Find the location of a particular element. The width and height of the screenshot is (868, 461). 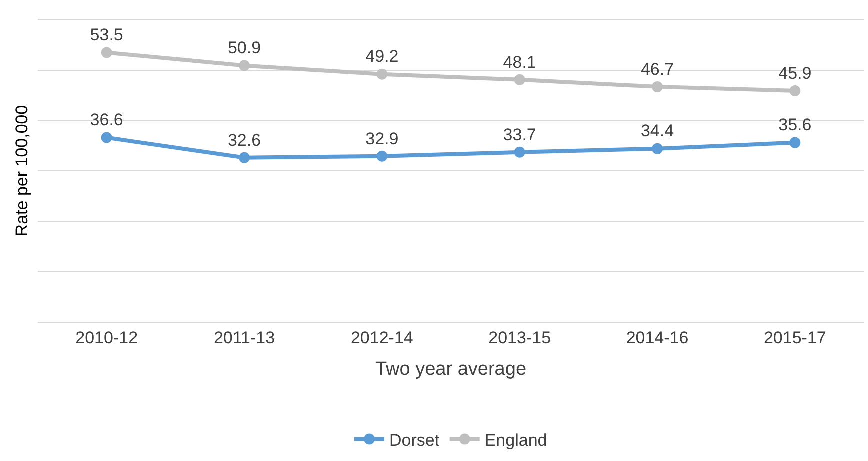

x-tick-label: 2014-16 is located at coordinates (657, 338).